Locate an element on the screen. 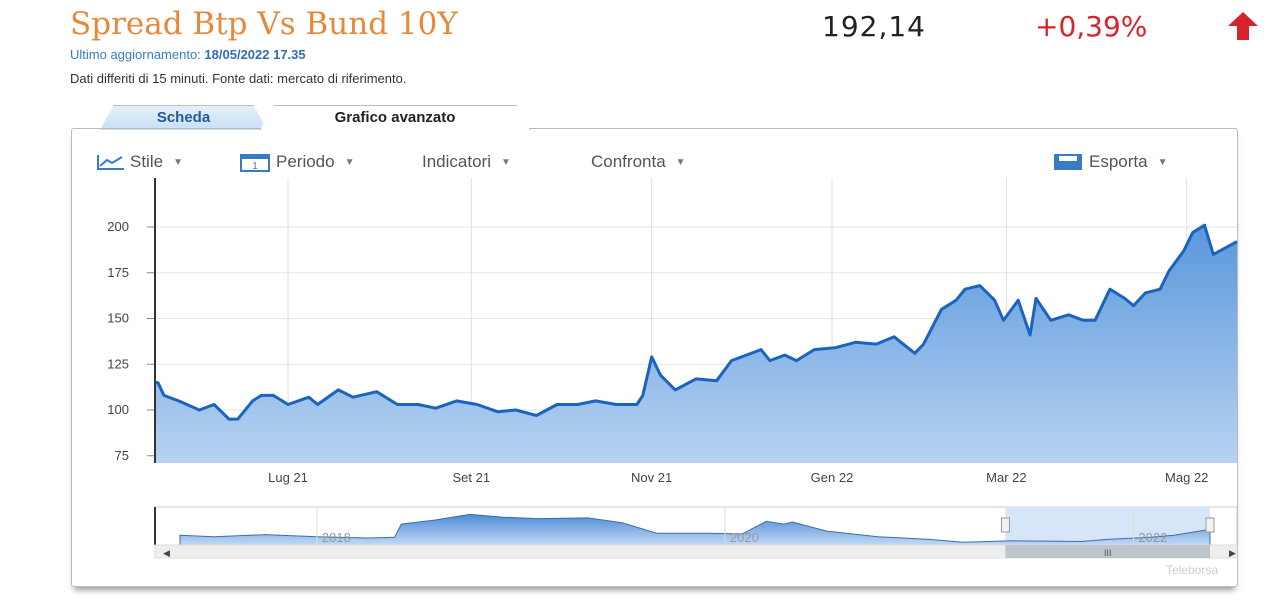 The image size is (1280, 600). line-chart-icon is located at coordinates (110, 162).